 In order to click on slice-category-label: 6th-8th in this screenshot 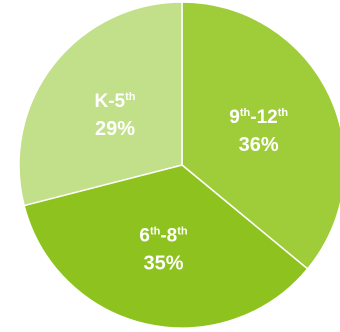, I will do `click(163, 236)`.